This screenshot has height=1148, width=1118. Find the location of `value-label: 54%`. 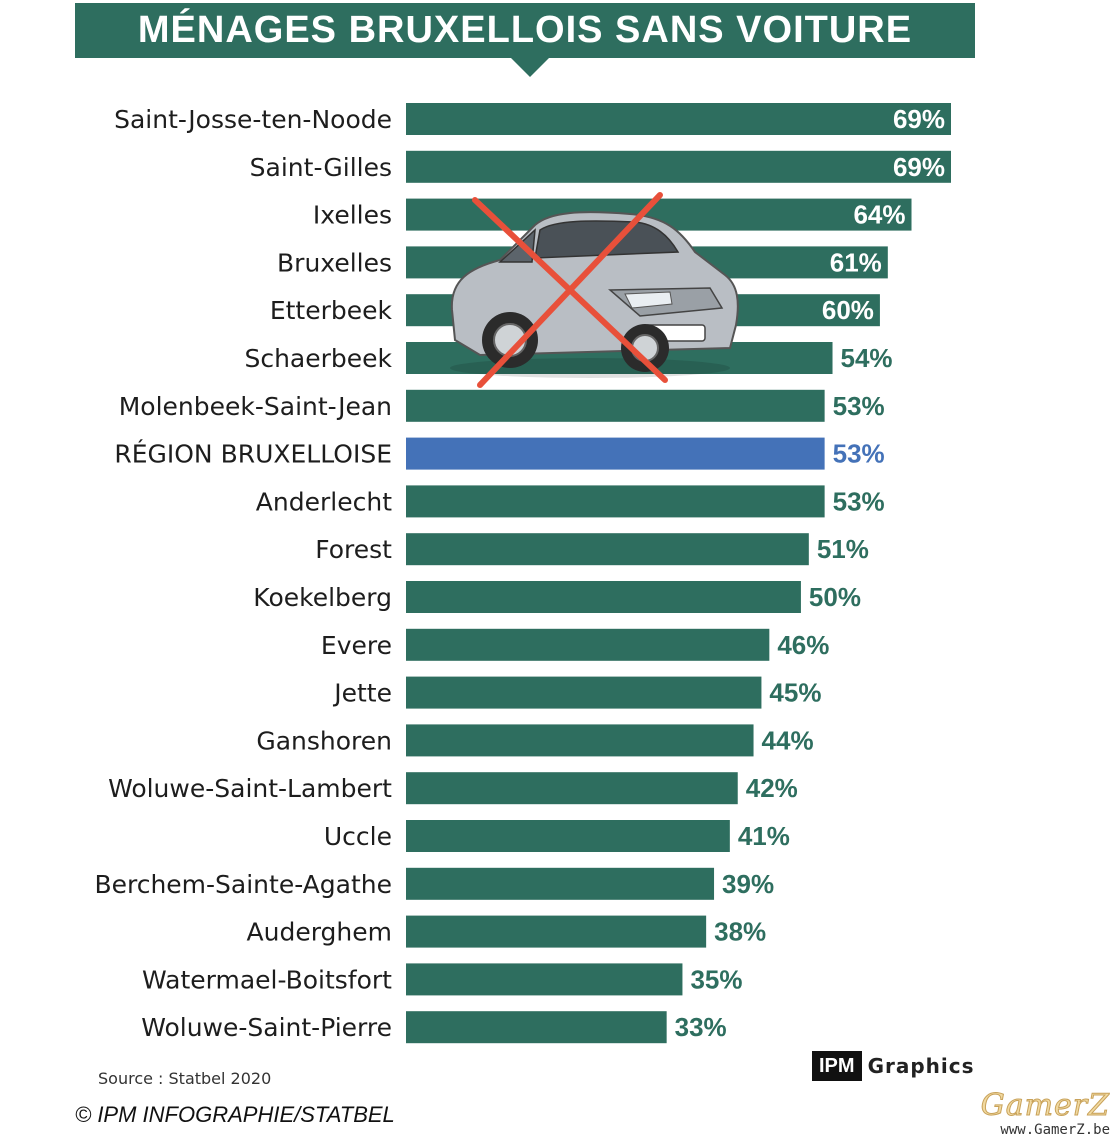

value-label: 54% is located at coordinates (867, 358).